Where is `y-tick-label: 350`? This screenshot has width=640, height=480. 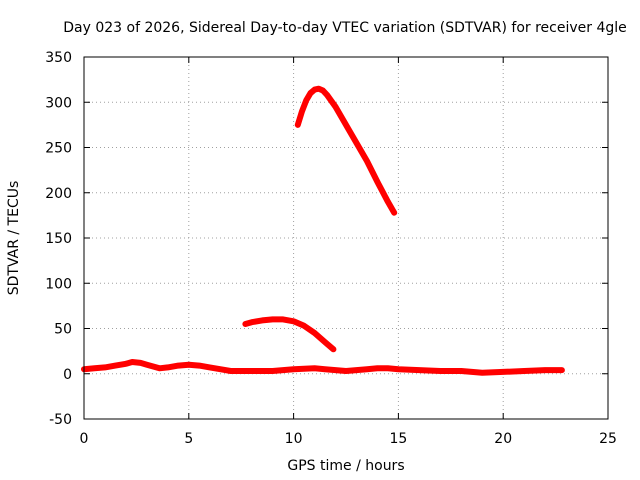
y-tick-label: 350 is located at coordinates (58, 58).